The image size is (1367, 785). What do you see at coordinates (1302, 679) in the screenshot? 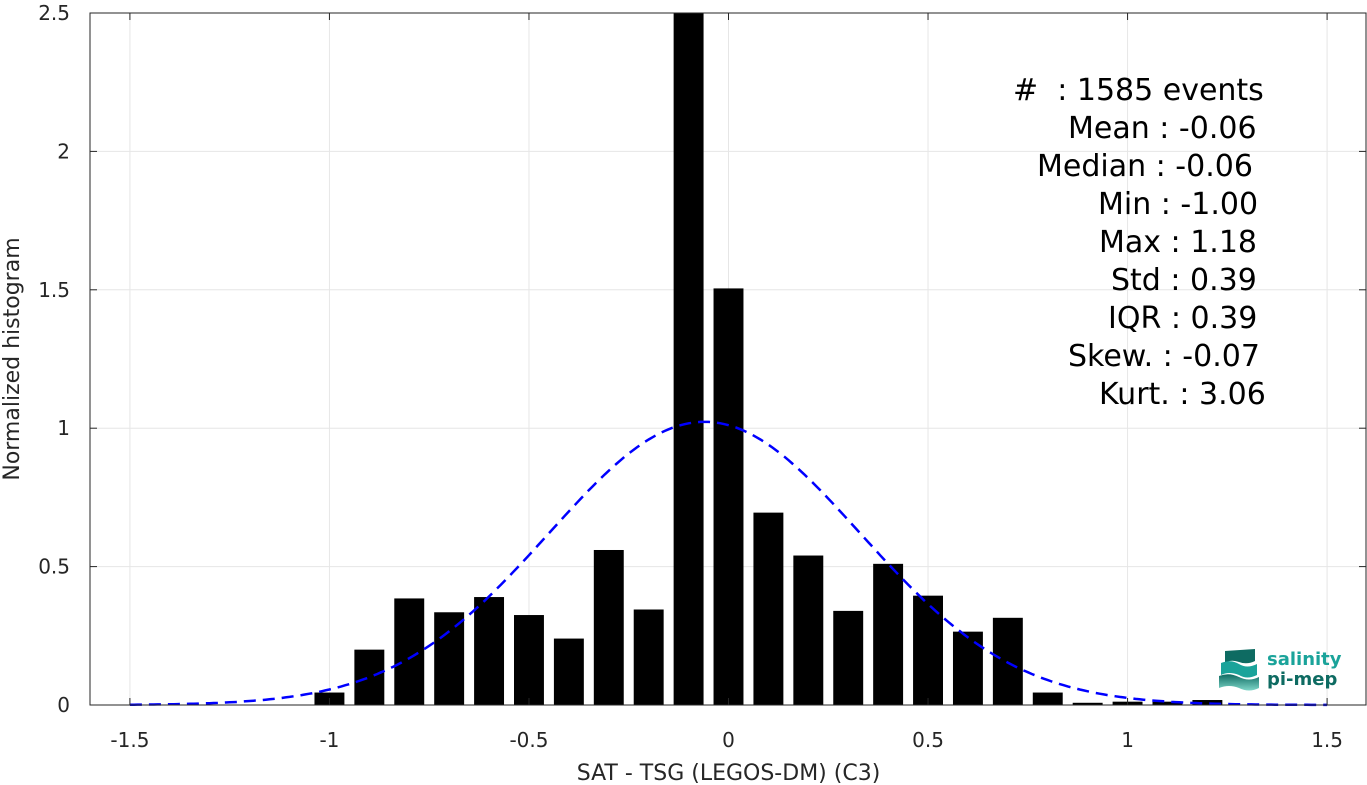
I see `logo-text-pi-mep: pi-mep` at bounding box center [1302, 679].